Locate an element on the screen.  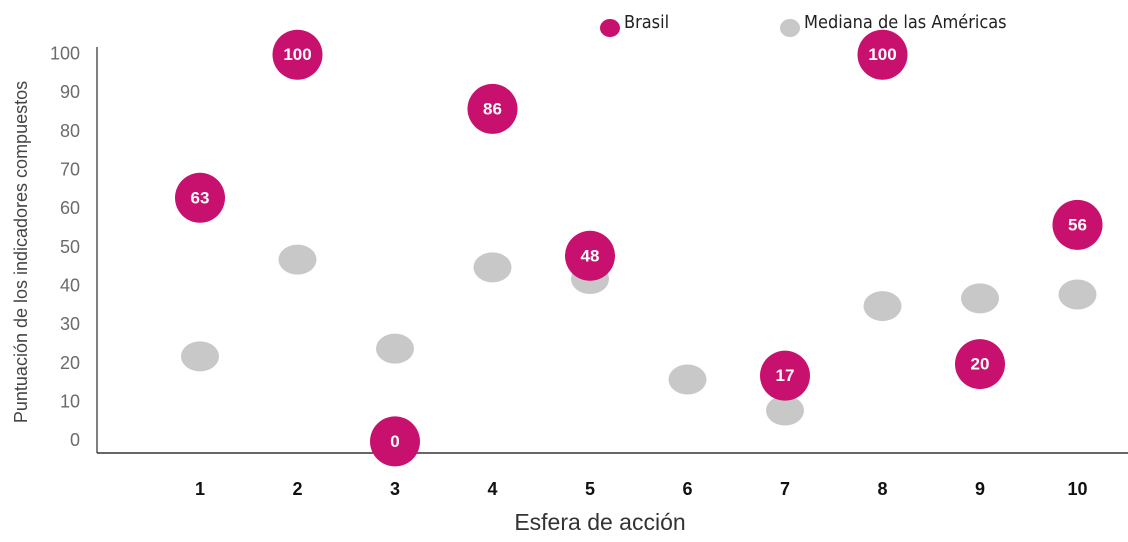
y-tick-label: 50 is located at coordinates (70, 247).